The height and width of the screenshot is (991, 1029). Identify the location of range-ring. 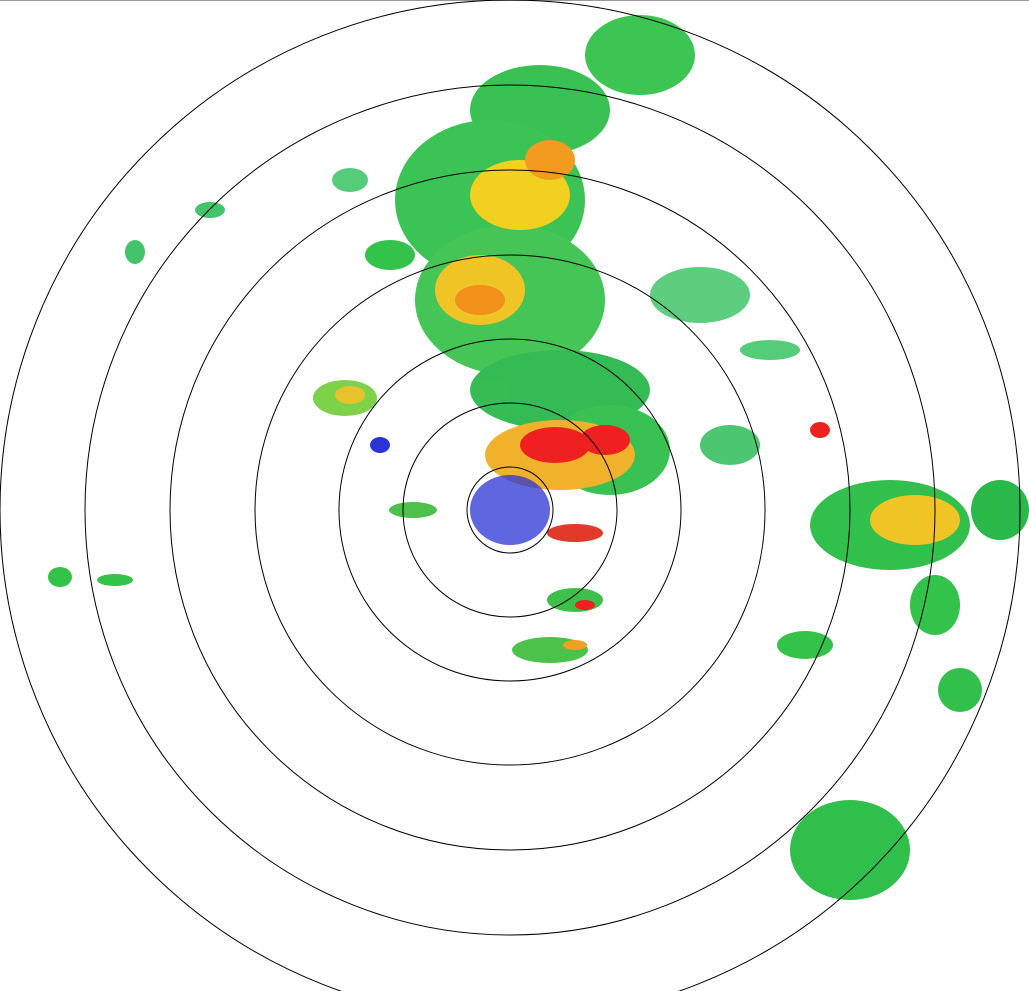
(510, 510).